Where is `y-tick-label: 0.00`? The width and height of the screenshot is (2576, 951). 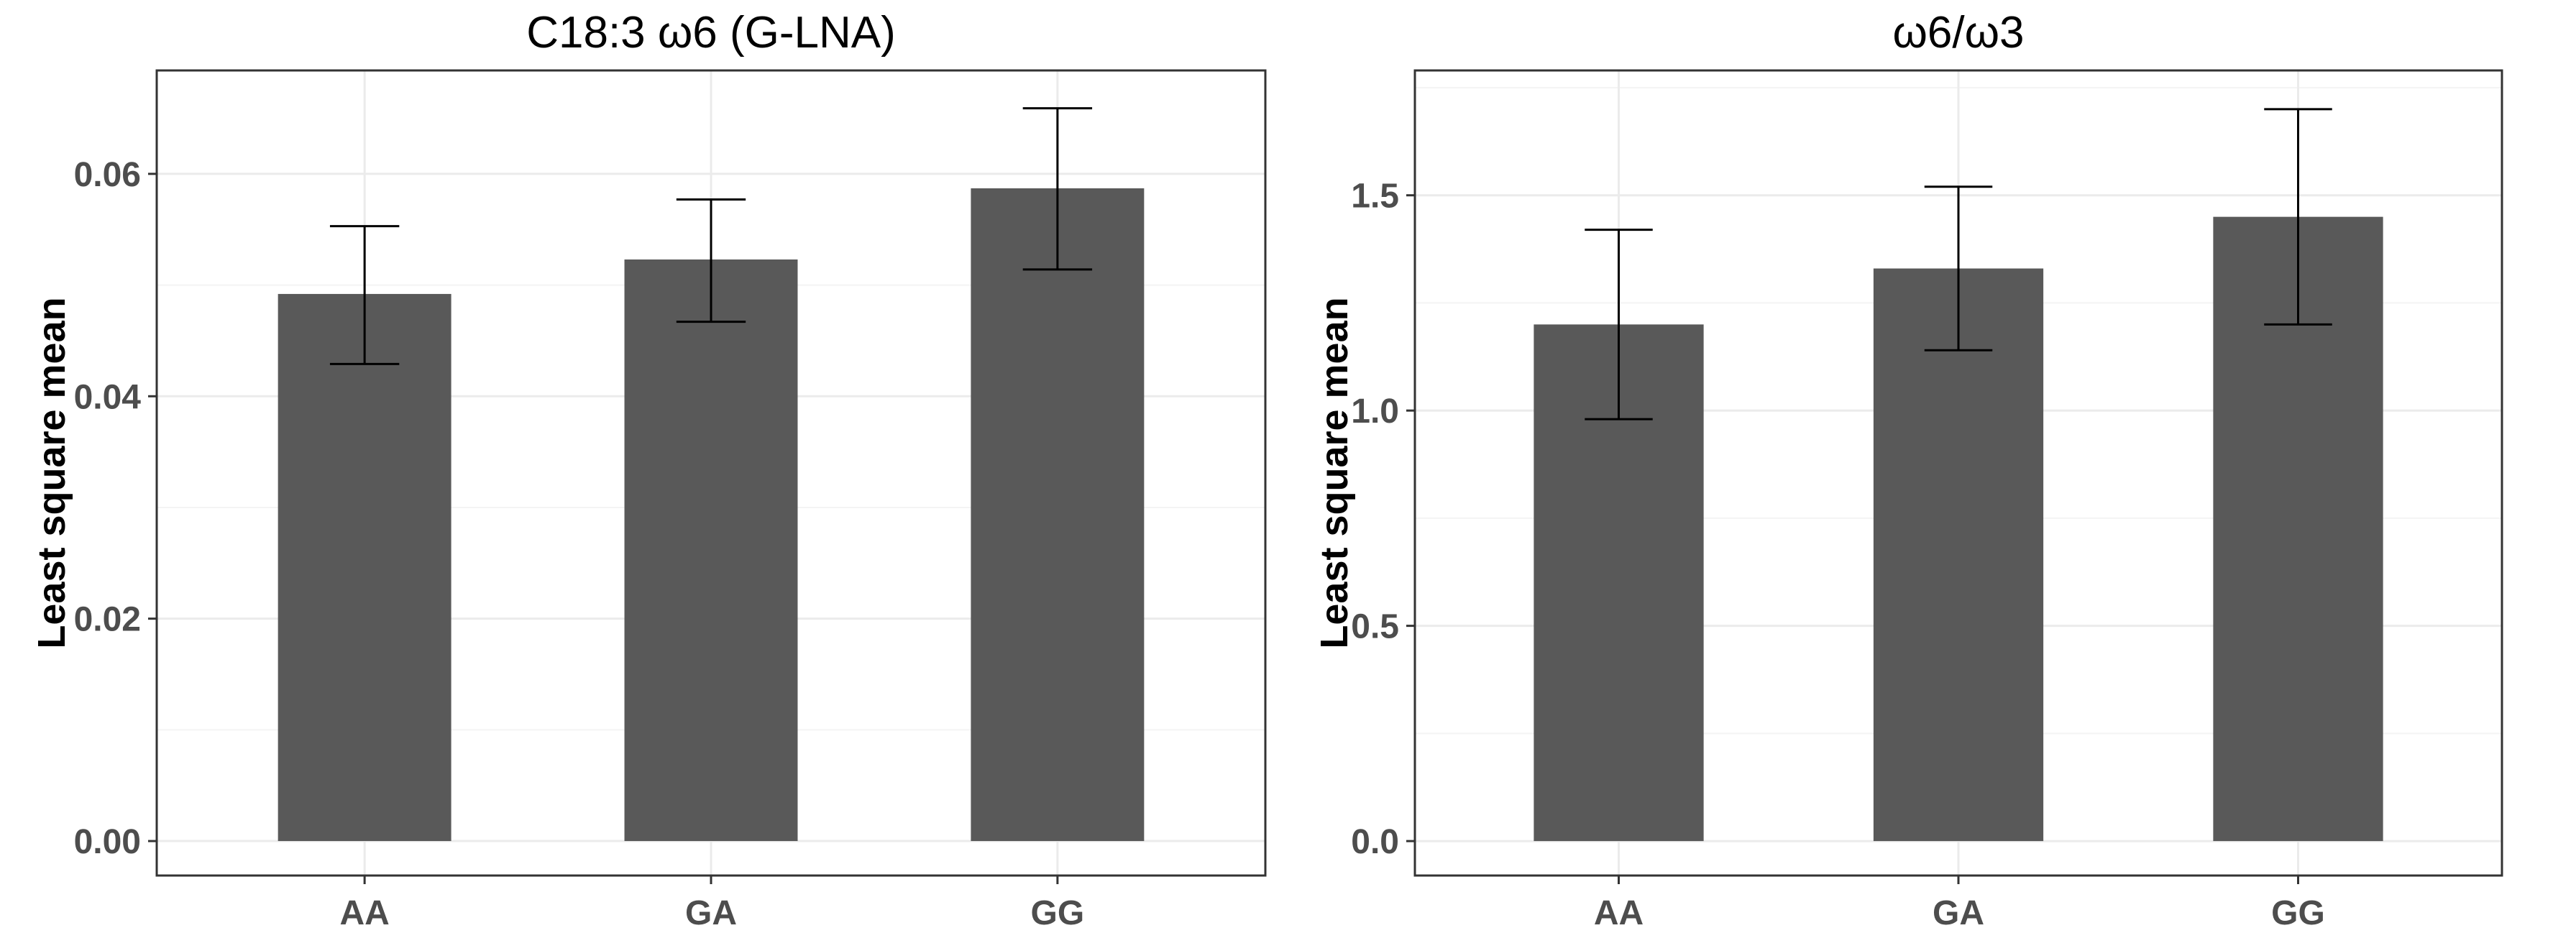
y-tick-label: 0.00 is located at coordinates (107, 842).